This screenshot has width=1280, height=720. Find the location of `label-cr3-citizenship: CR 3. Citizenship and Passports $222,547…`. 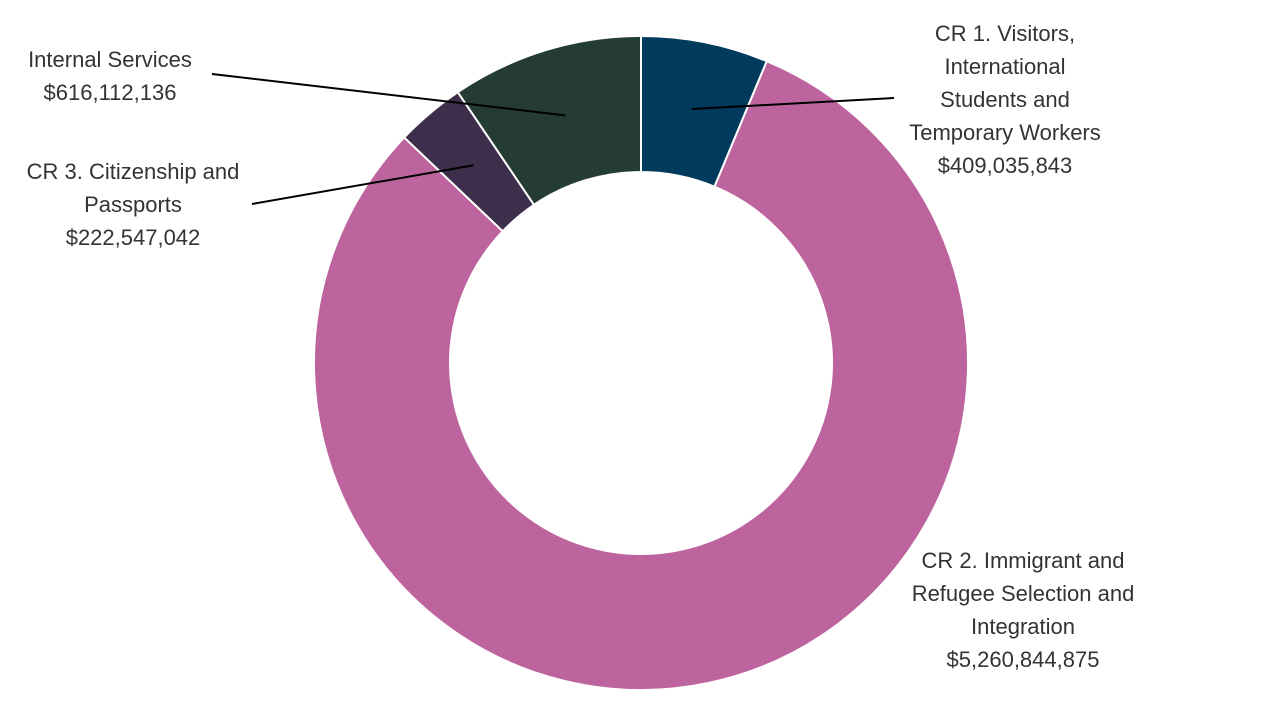

label-cr3-citizenship: CR 3. Citizenship and Passports $222,547… is located at coordinates (133, 204).